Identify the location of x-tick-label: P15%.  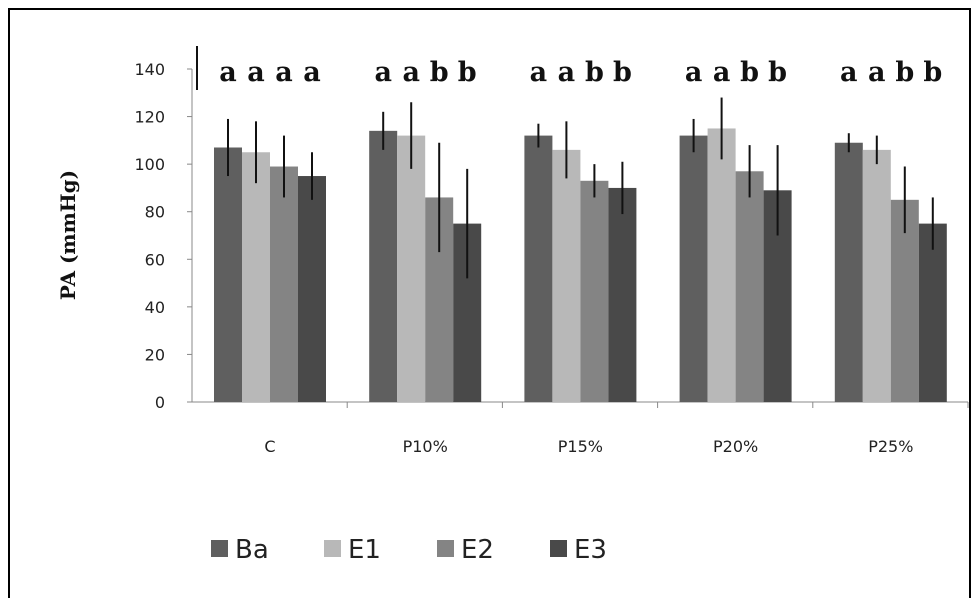
(580, 446).